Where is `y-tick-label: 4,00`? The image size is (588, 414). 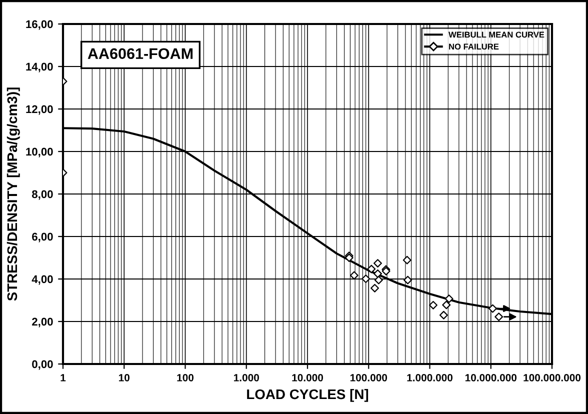 y-tick-label: 4,00 is located at coordinates (42, 280).